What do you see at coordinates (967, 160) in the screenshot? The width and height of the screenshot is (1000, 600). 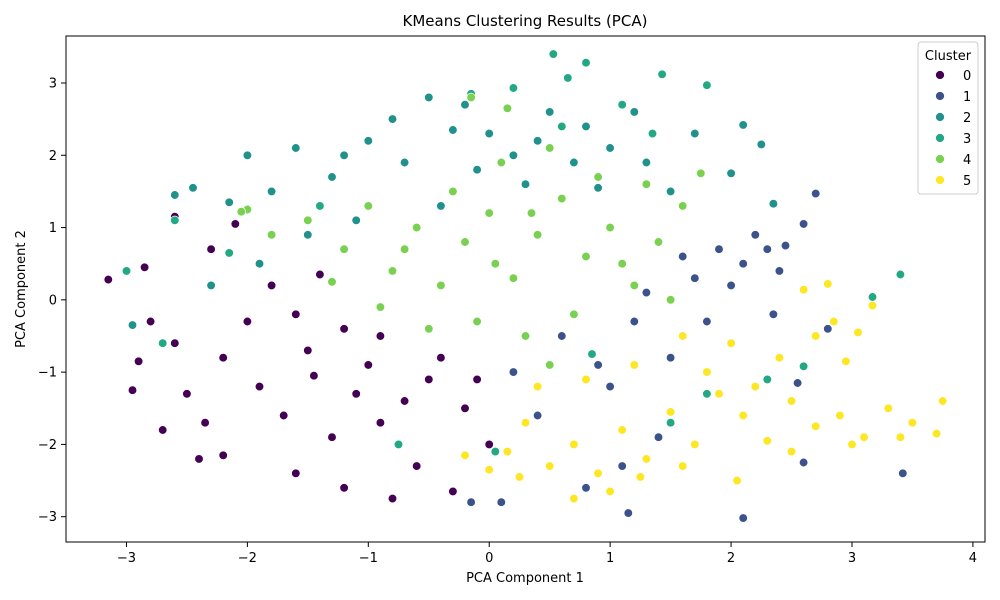 I see `legend-label: 4` at bounding box center [967, 160].